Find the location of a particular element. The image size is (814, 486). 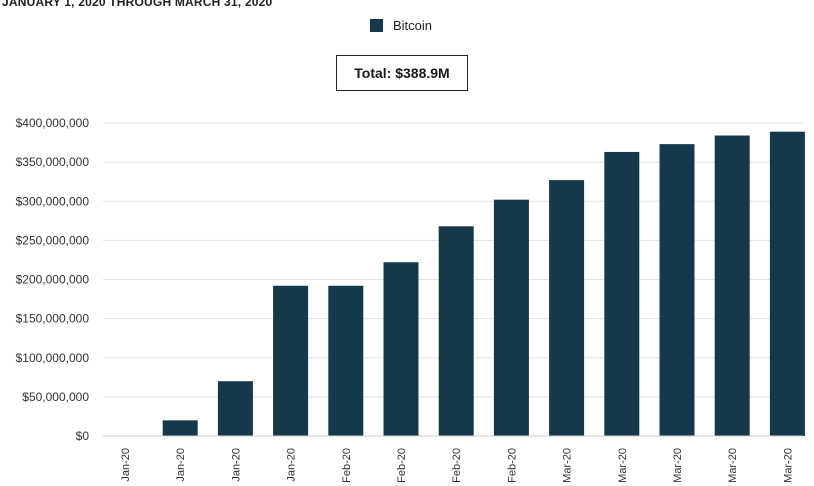

legend-label: Bitcoin is located at coordinates (413, 25).